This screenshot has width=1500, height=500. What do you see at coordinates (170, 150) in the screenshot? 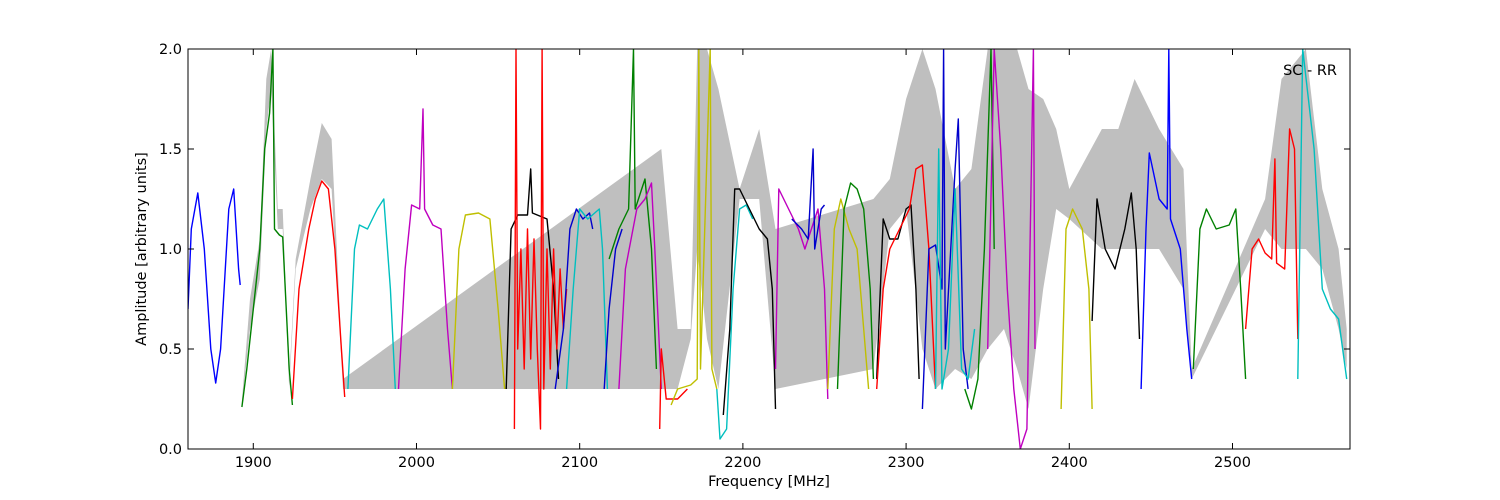
I see `y-tick-label: 1.5` at bounding box center [170, 150].